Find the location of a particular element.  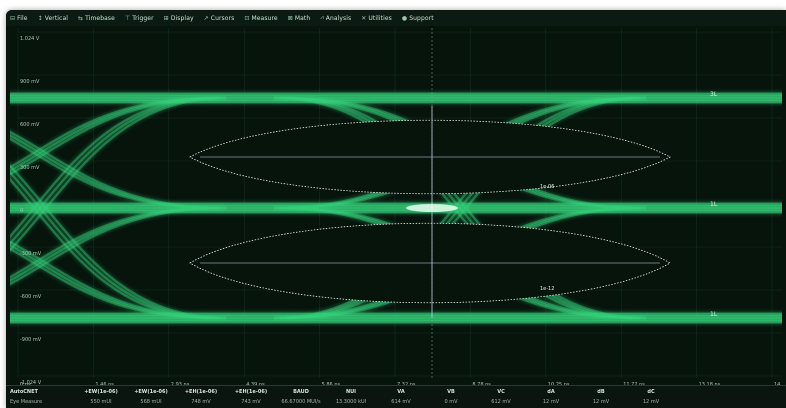

menu-item-label: Cursors is located at coordinates (222, 18).